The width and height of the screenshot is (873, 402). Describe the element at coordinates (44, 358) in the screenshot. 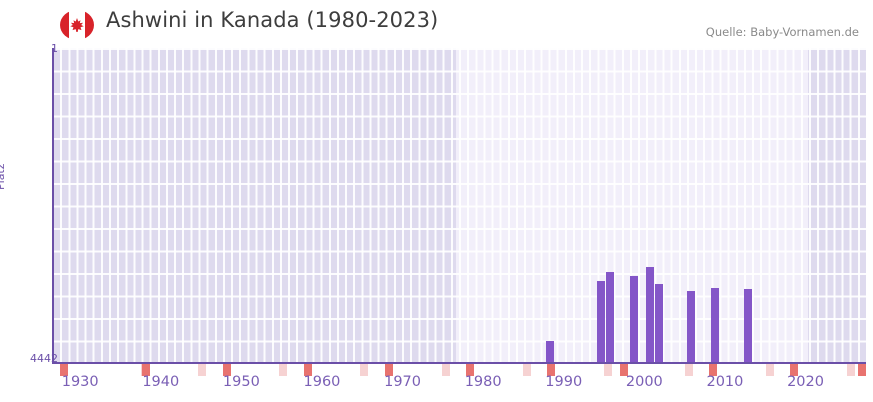

I see `y-tick-bottom: 4442` at that location.